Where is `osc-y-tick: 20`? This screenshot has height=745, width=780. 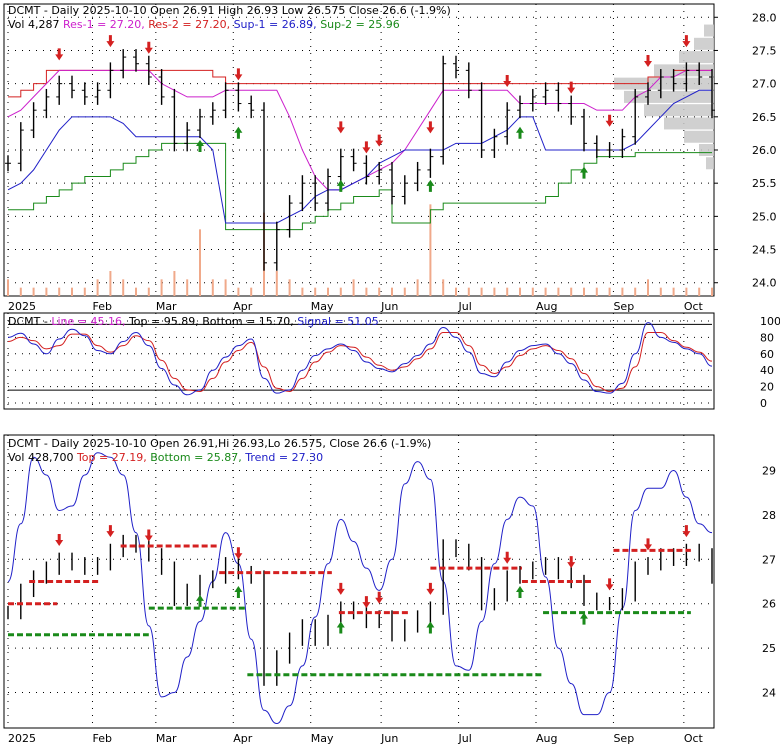 osc-y-tick: 20 is located at coordinates (767, 387).